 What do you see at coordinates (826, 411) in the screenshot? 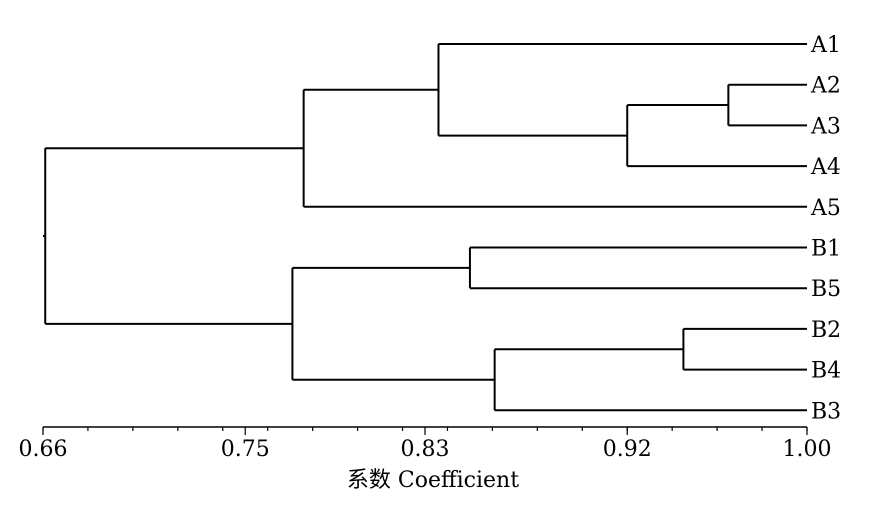
I see `leaf-label-b3: B3` at bounding box center [826, 411].